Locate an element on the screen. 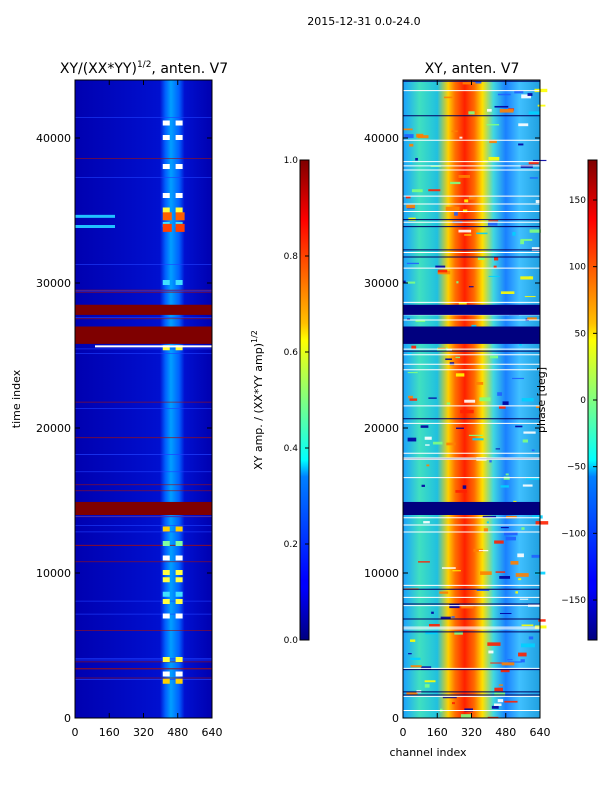 This screenshot has width=600, height=800. phase-x-tick-label: 320 is located at coordinates (471, 732).